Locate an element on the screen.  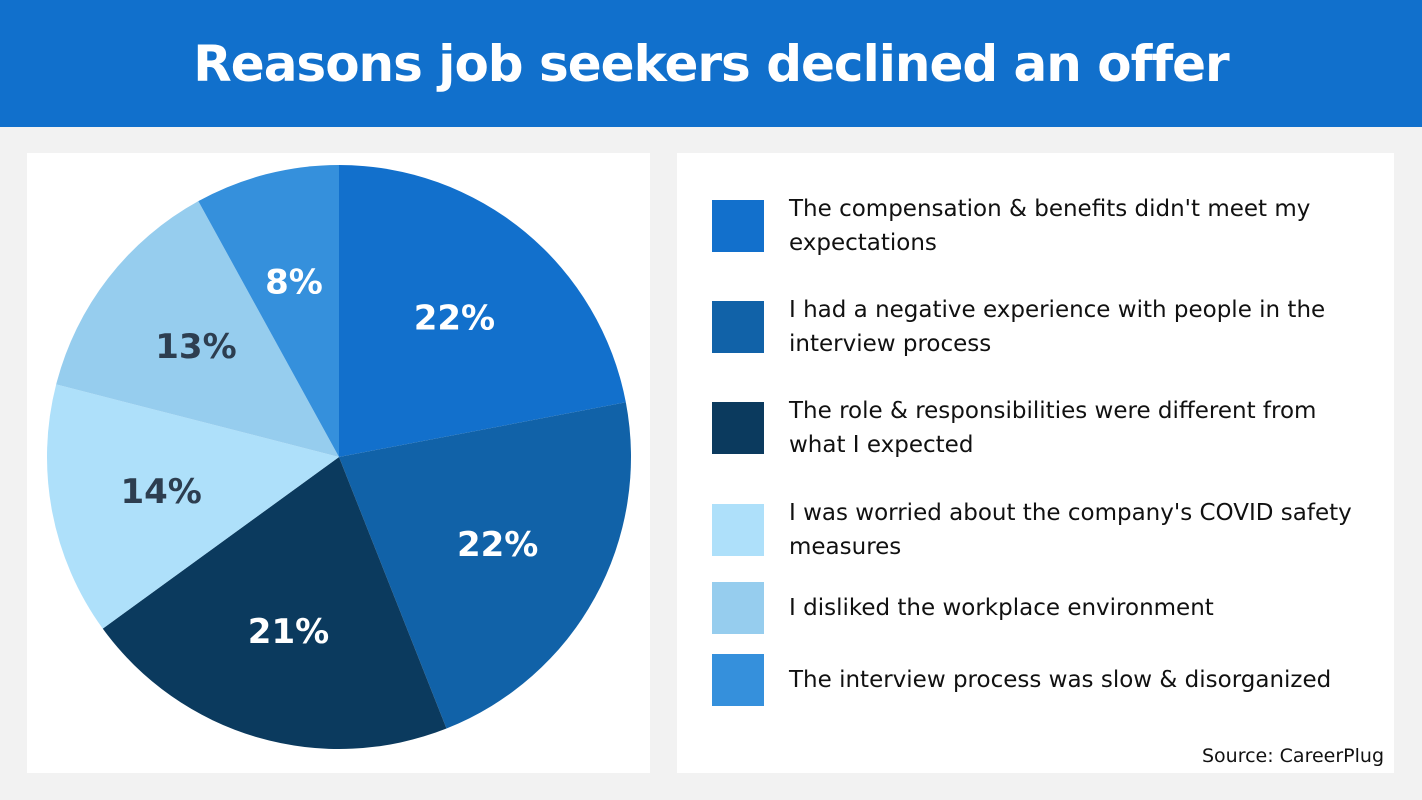
slice-label: 21% is located at coordinates (288, 632).